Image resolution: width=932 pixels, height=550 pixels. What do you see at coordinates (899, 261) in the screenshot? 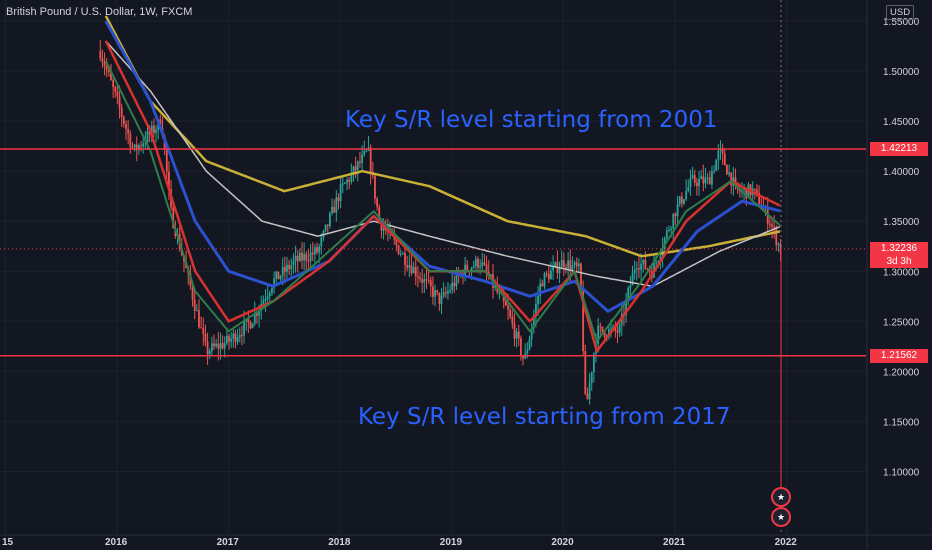
I see `bar-countdown: 3d 3h` at bounding box center [899, 261].